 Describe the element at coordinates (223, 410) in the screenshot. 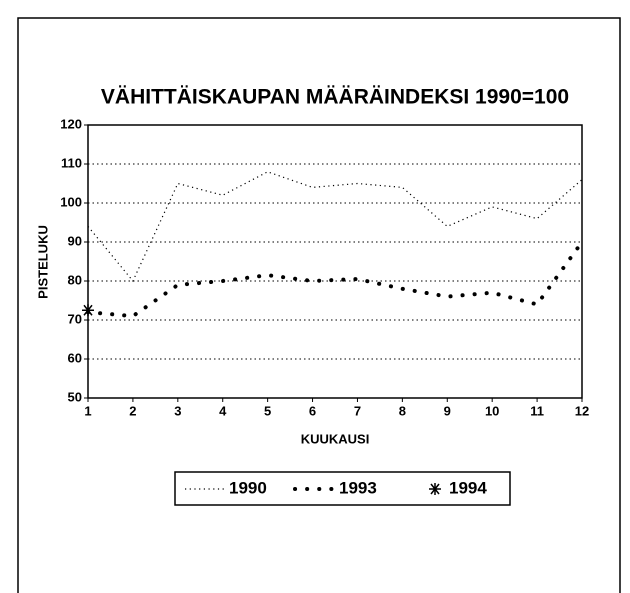

I see `x-tick-label: 4` at that location.